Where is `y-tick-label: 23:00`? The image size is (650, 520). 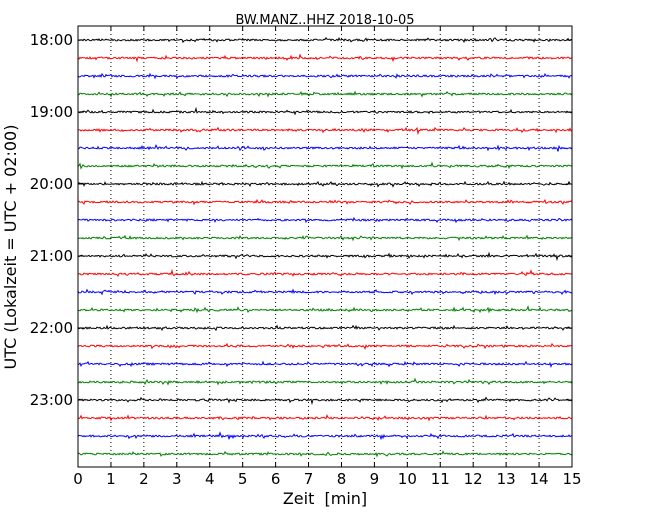
y-tick-label: 23:00 is located at coordinates (51, 400).